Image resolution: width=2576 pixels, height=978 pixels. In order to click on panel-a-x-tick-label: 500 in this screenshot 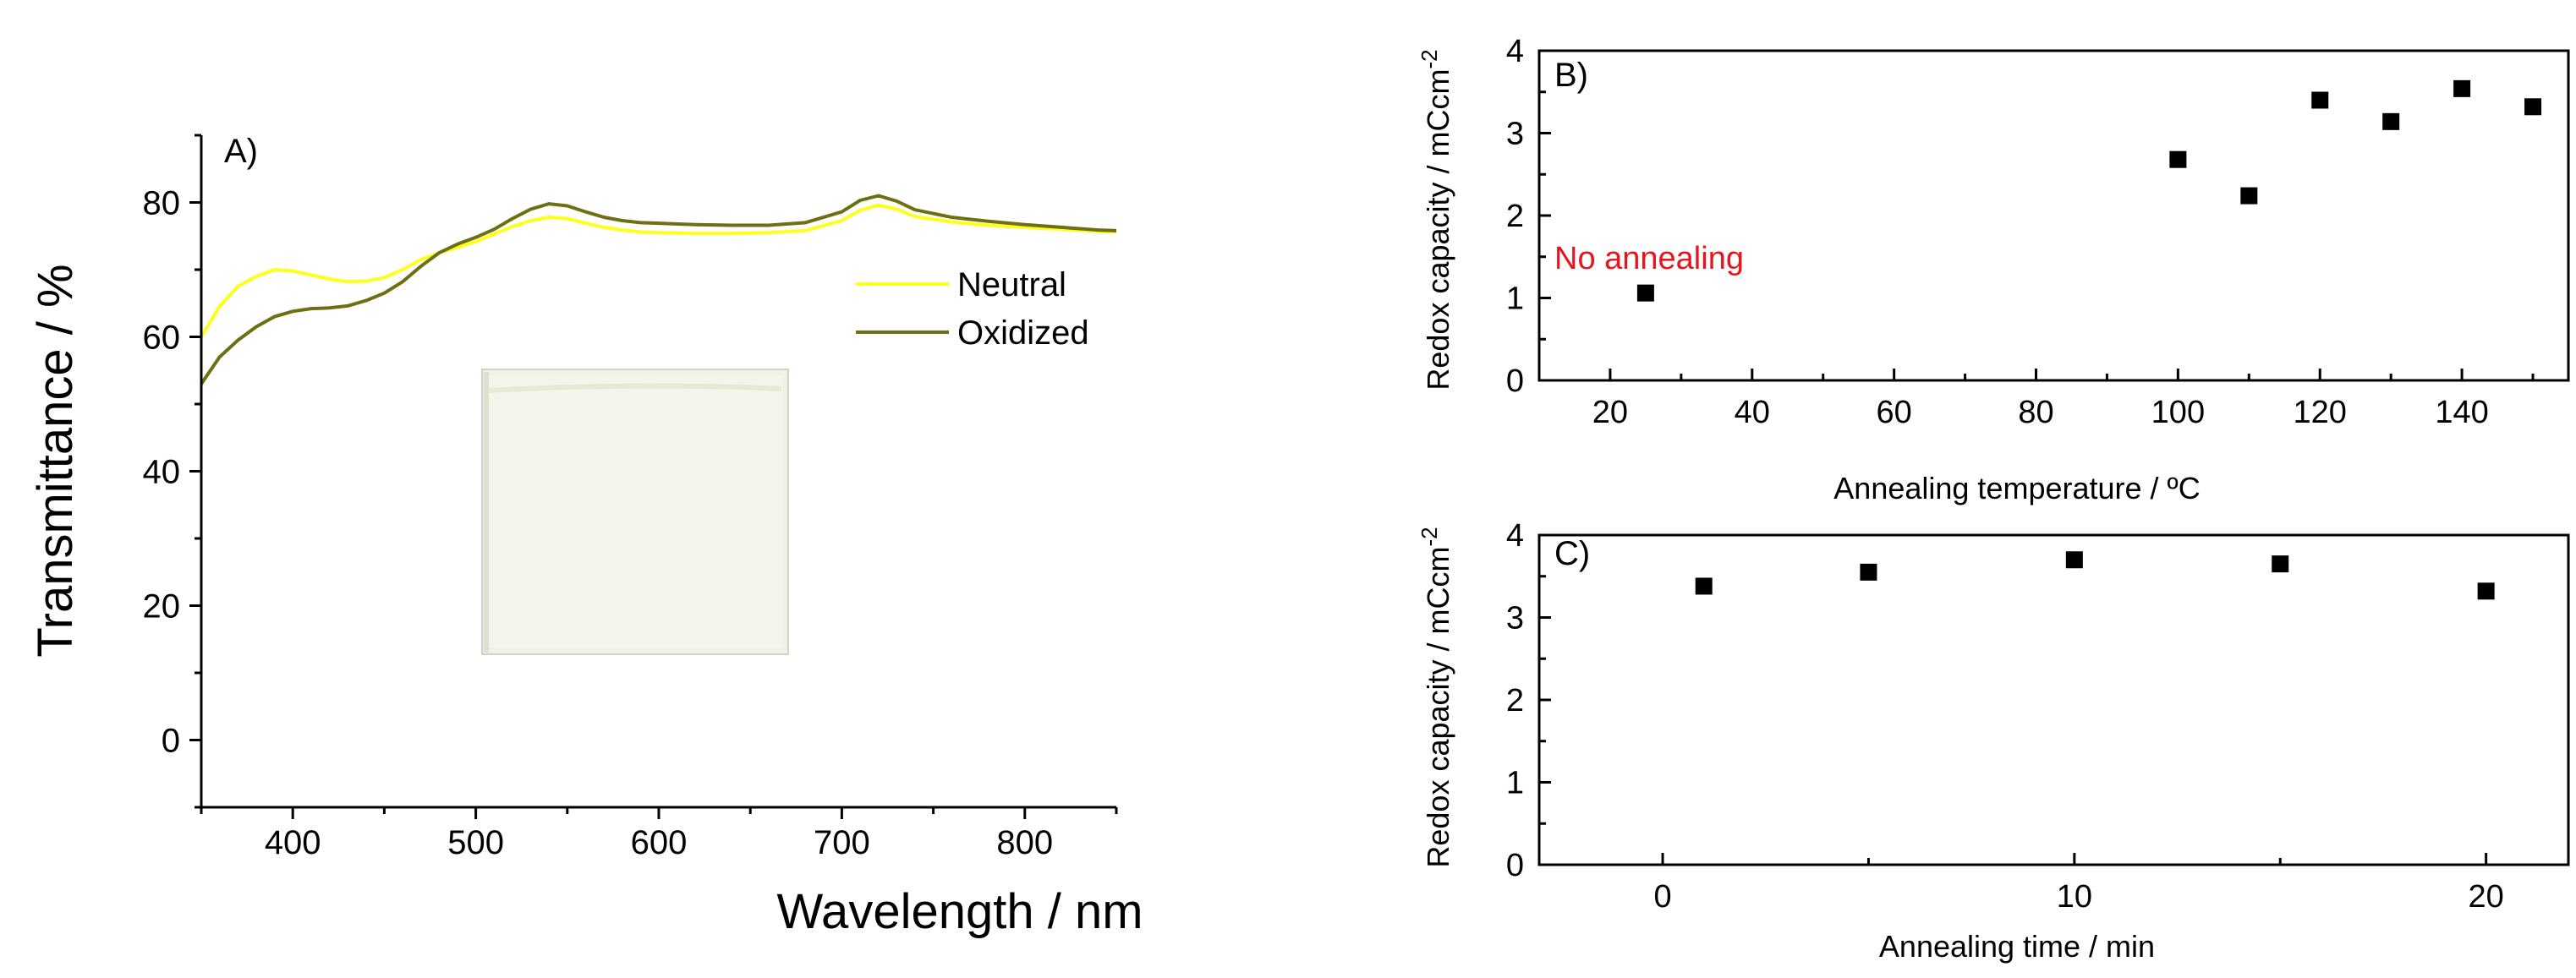, I will do `click(475, 842)`.